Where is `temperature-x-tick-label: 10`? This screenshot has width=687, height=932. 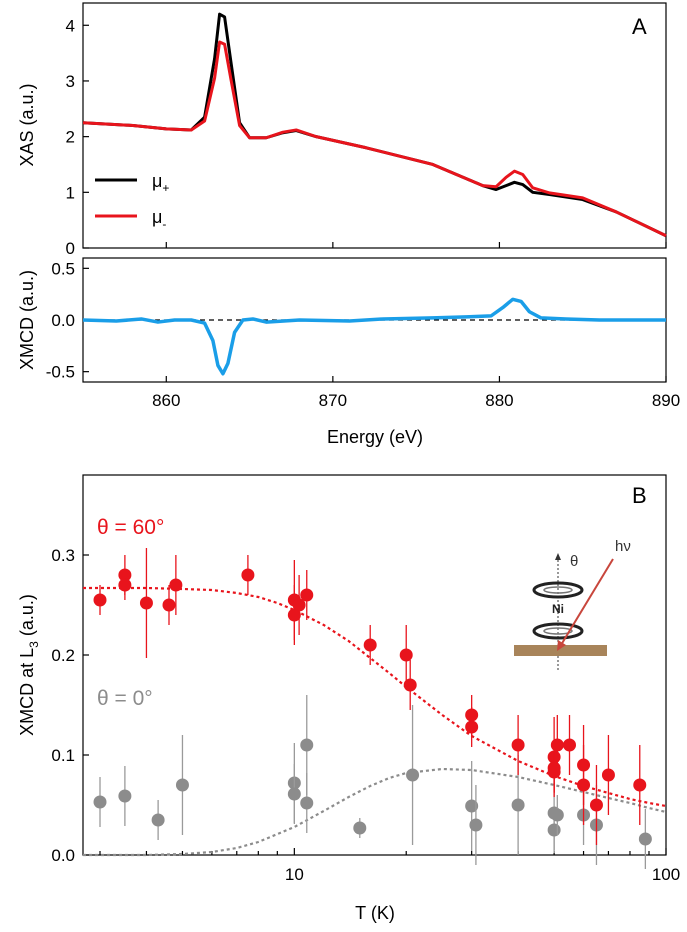 temperature-x-tick-label: 10 is located at coordinates (294, 874).